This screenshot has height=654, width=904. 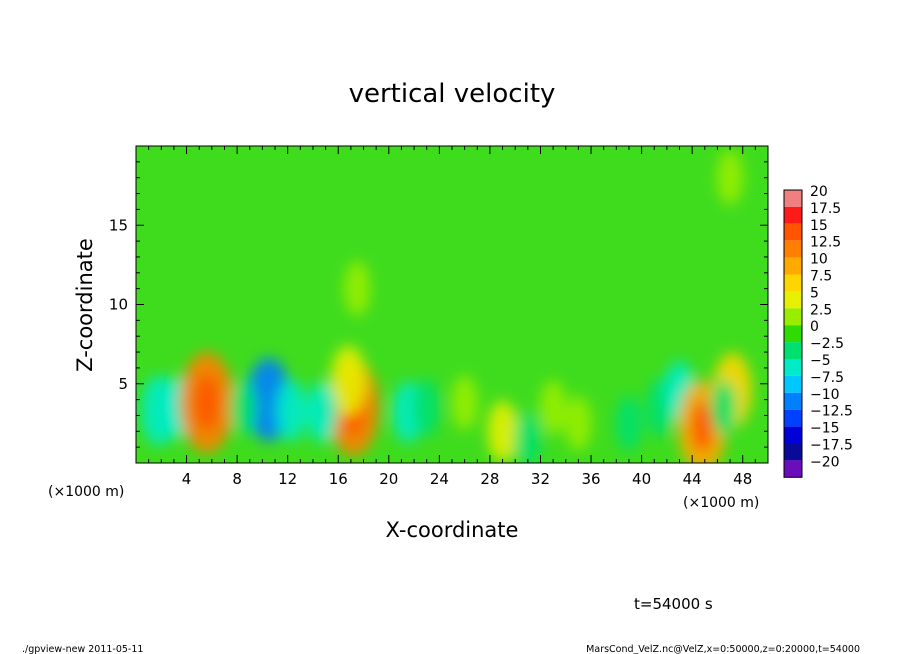 What do you see at coordinates (237, 479) in the screenshot?
I see `x-tick-label: 8` at bounding box center [237, 479].